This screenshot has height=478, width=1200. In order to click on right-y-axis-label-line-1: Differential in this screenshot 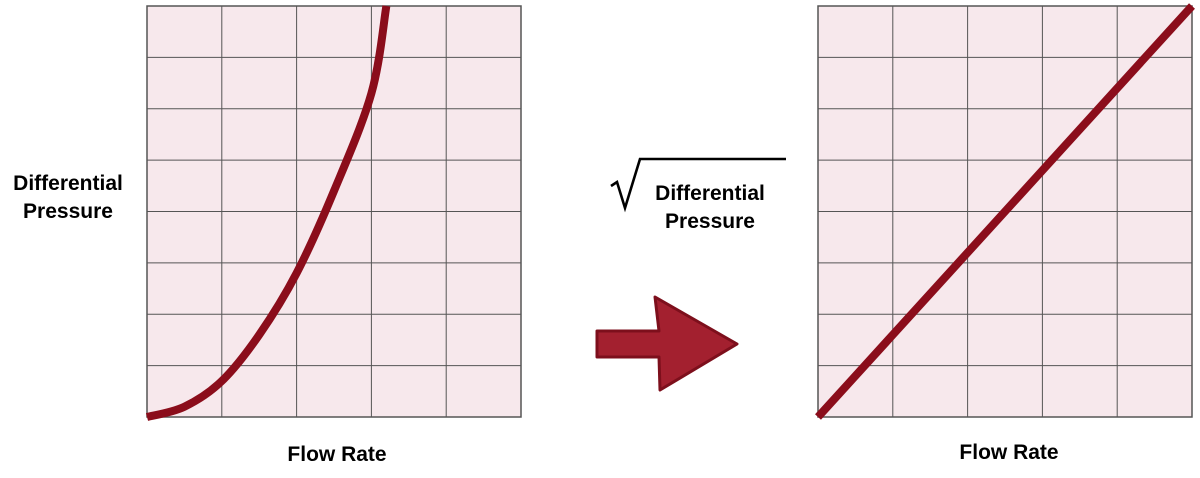, I will do `click(710, 193)`.